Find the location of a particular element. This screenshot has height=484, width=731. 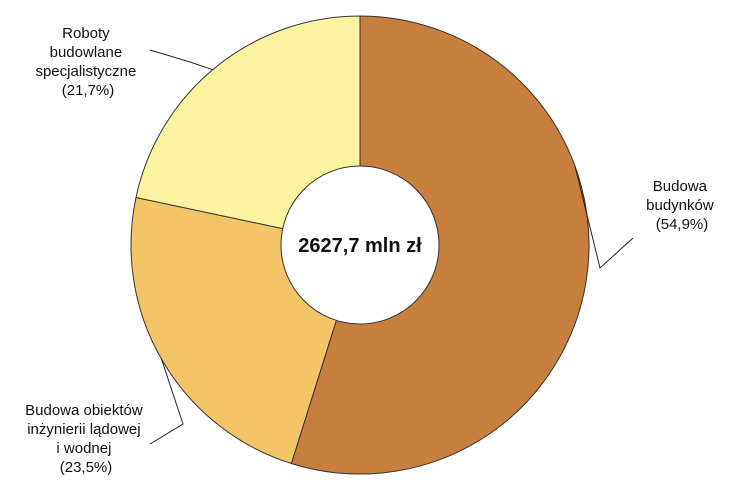

slice-label-roboty-budowlane: Roboty budowlane specjalistyczne (21,7%) is located at coordinates (87, 62).